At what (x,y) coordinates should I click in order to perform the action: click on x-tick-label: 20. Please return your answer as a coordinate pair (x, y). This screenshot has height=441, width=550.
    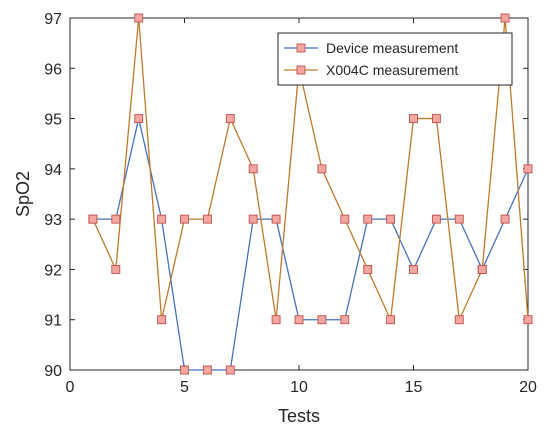
    Looking at the image, I should click on (528, 387).